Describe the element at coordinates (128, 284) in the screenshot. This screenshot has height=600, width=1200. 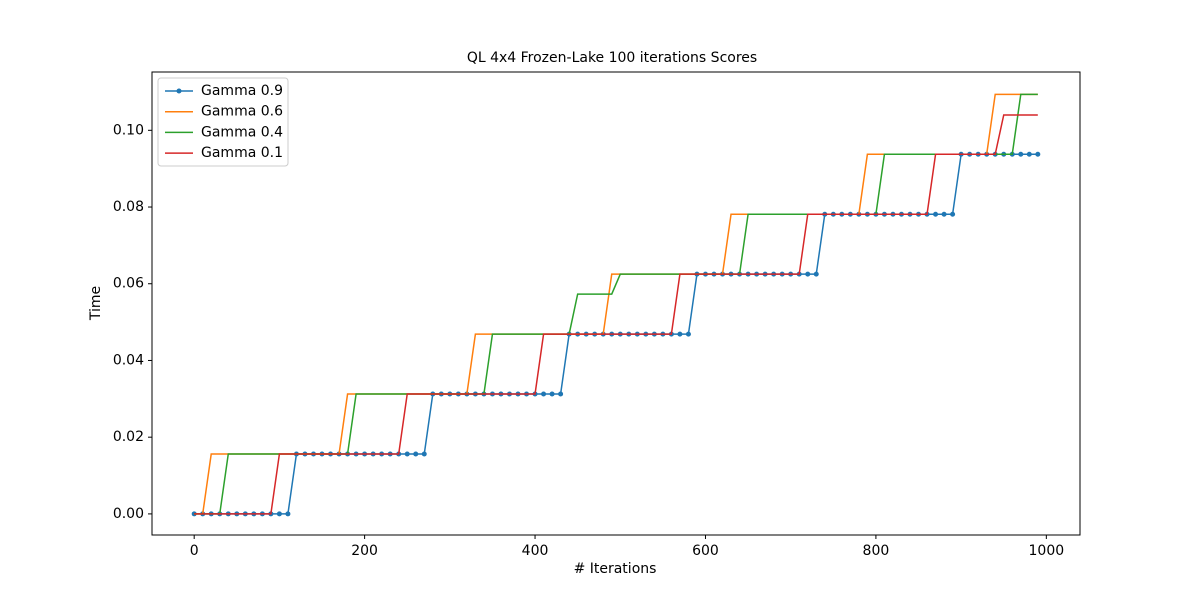
I see `y-tick-label: 0.06` at that location.